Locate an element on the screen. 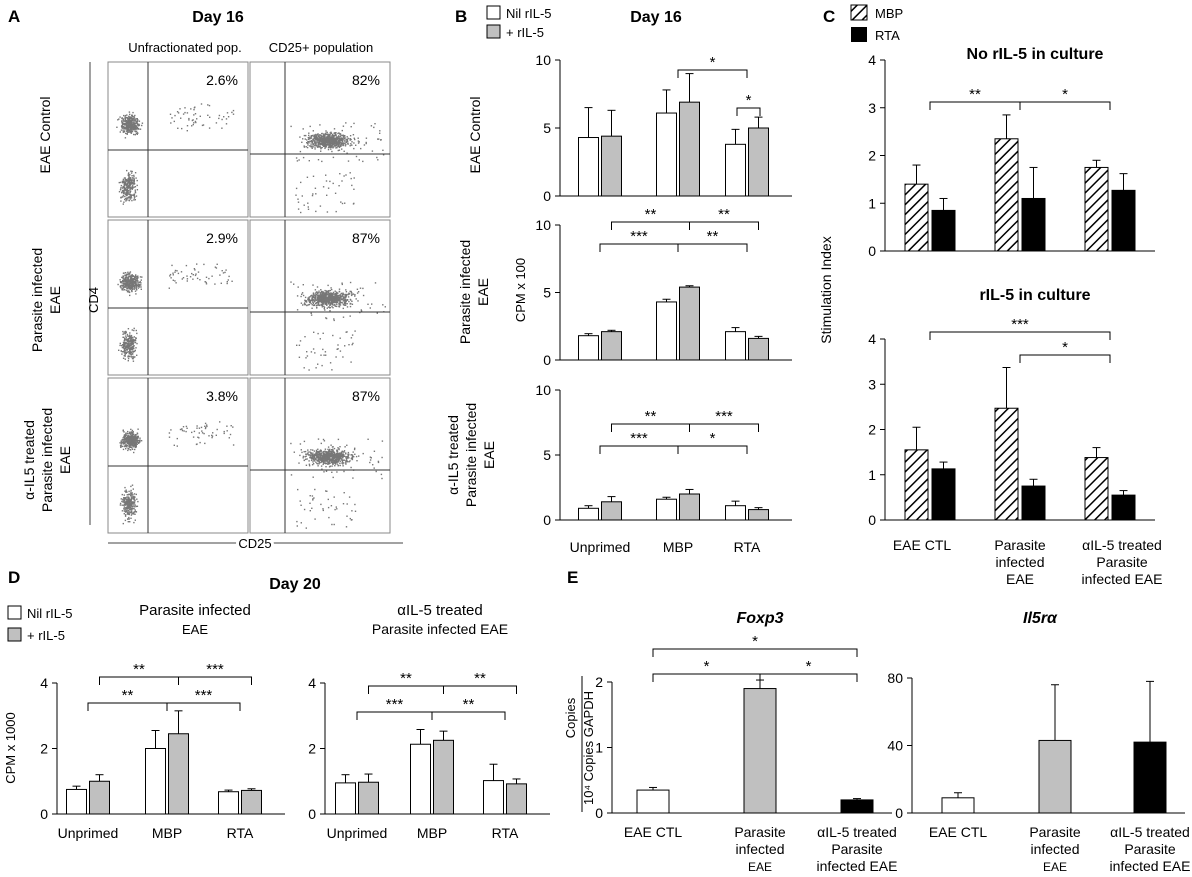 The height and width of the screenshot is (877, 1192). bar--ril-5-1 is located at coordinates (689, 507).